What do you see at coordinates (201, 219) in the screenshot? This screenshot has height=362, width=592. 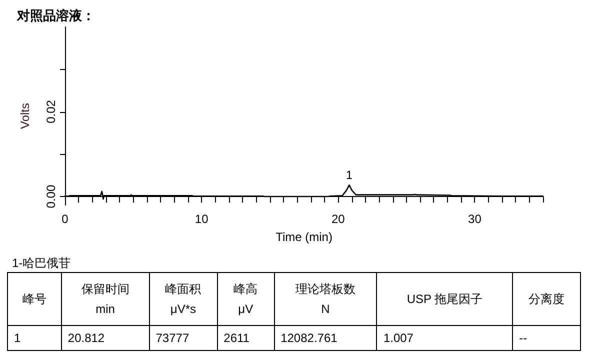 I see `x-tick-label: 10` at bounding box center [201, 219].